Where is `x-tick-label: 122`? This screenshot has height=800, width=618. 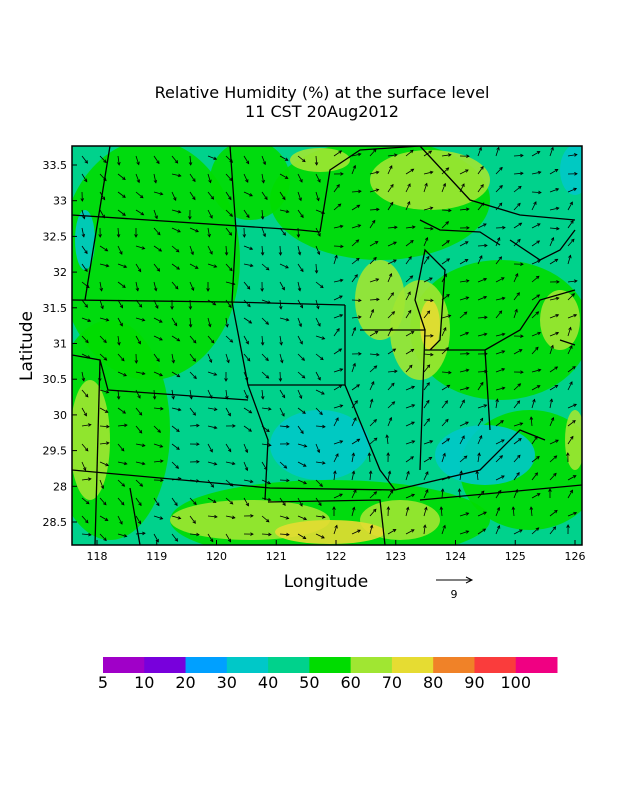
x-tick-label: 122 is located at coordinates (336, 556).